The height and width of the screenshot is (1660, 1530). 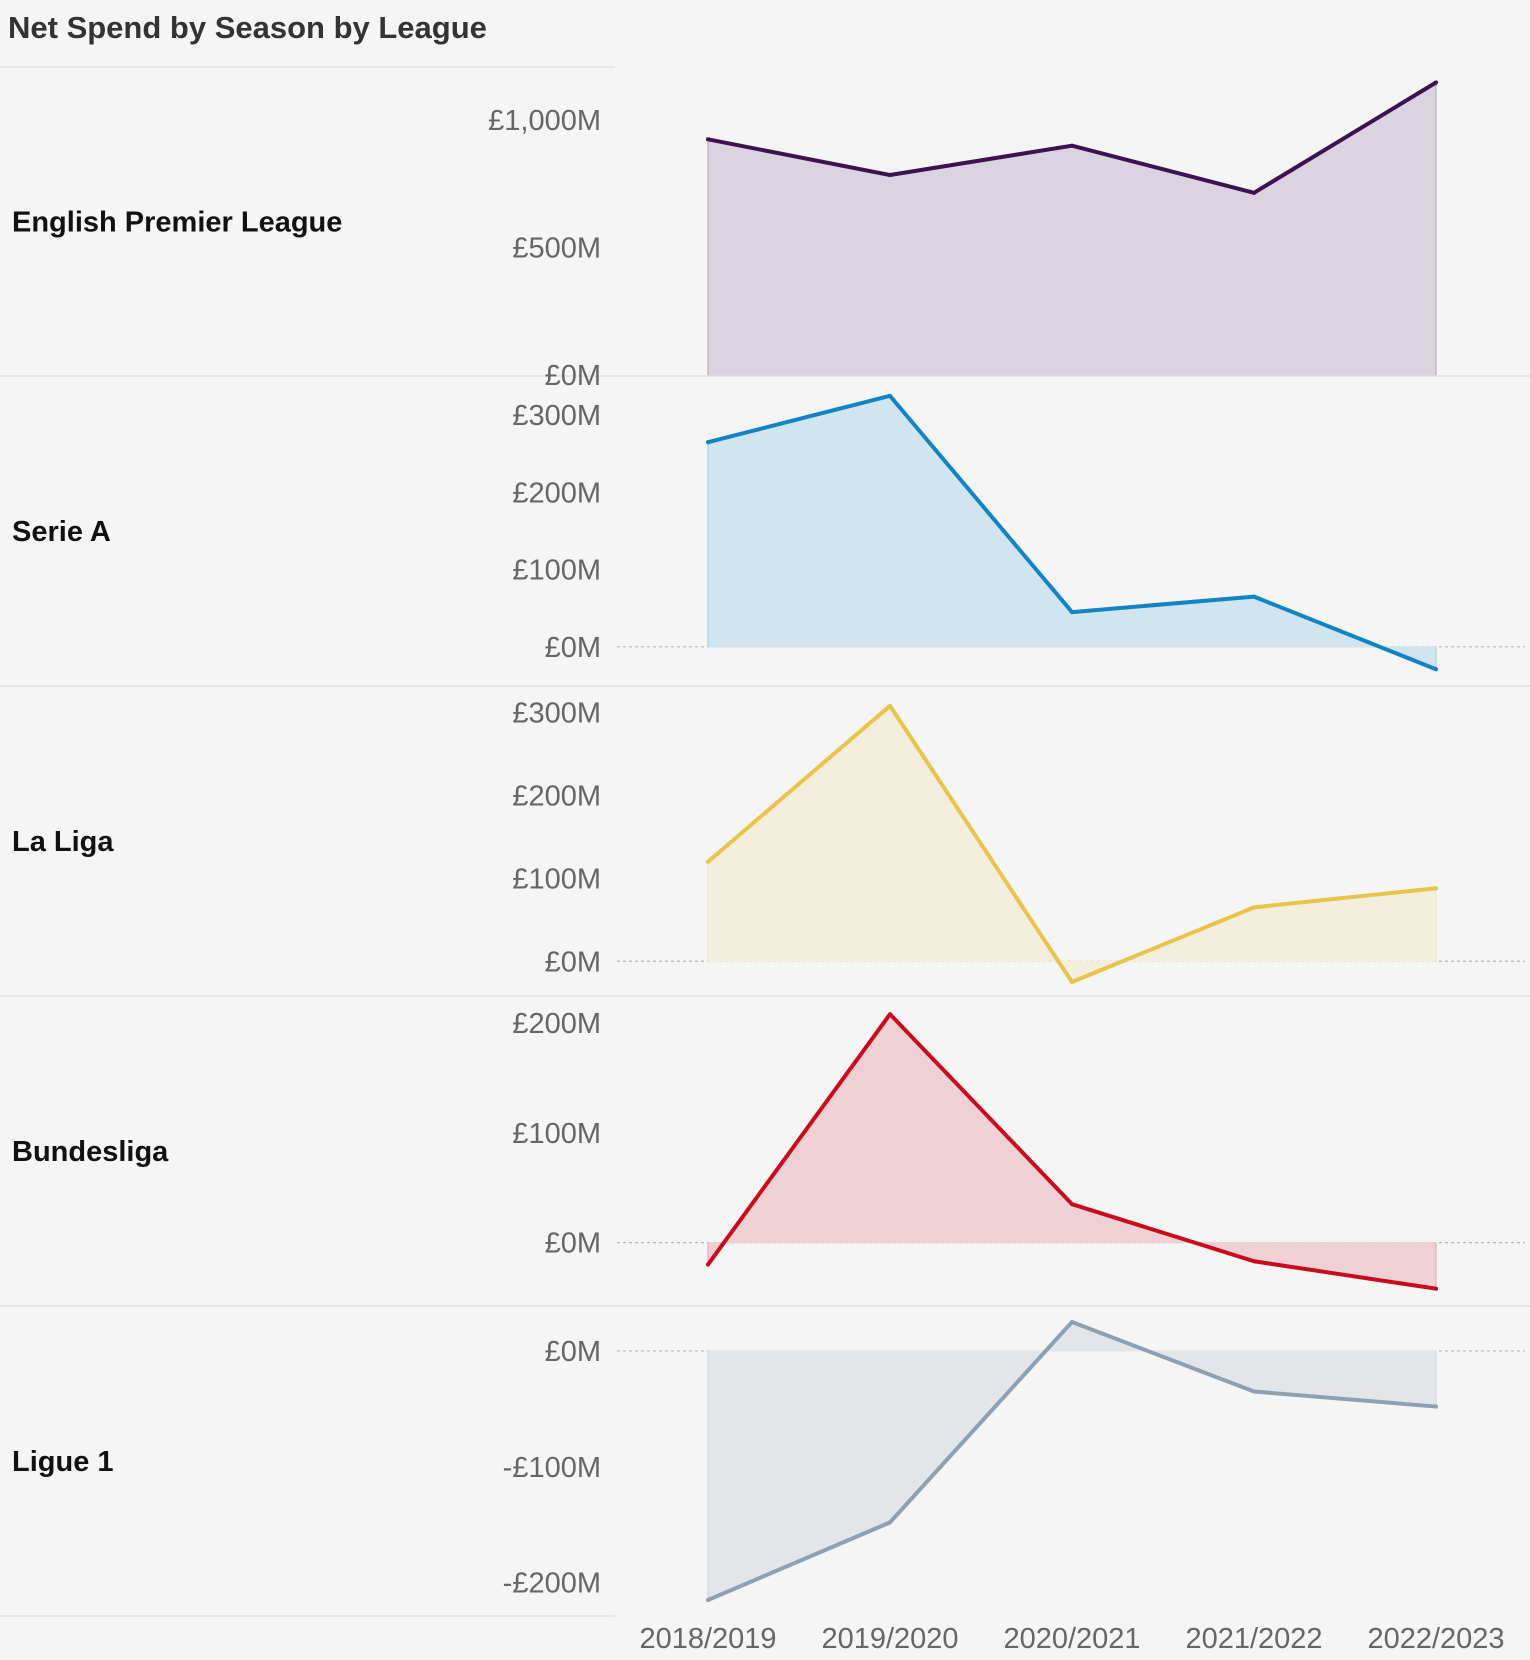 I want to click on y-tick-label: £1,000M, so click(x=544, y=121).